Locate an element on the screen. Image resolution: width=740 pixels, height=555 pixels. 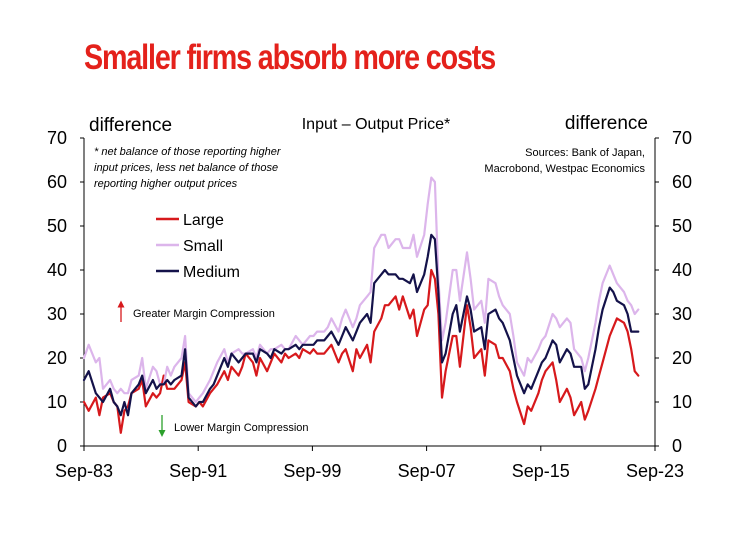
left-axis-label: difference is located at coordinates (130, 125).